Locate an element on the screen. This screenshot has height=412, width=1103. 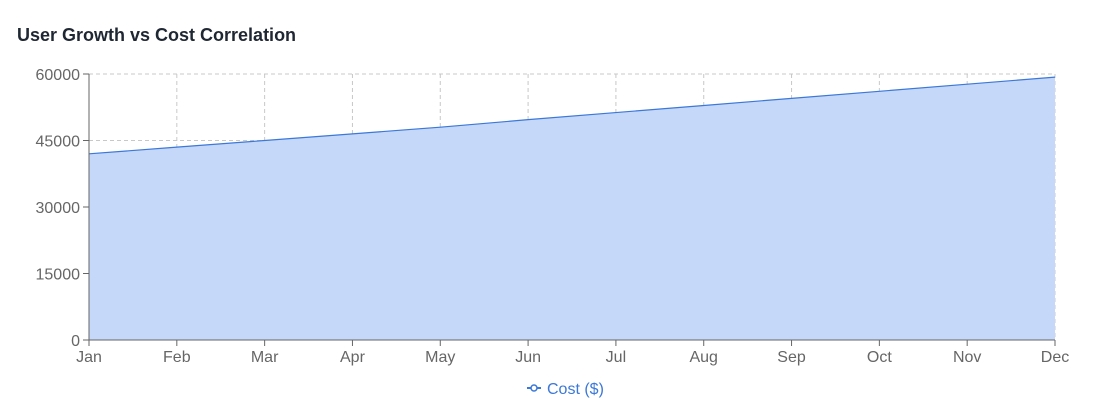
x-tick-label: Jan is located at coordinates (89, 357).